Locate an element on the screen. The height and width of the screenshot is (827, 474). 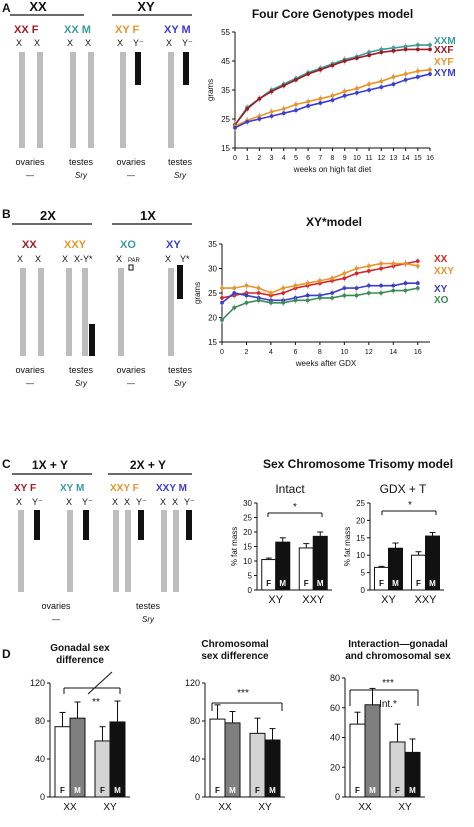
x-tick-label: 6 is located at coordinates (308, 158).